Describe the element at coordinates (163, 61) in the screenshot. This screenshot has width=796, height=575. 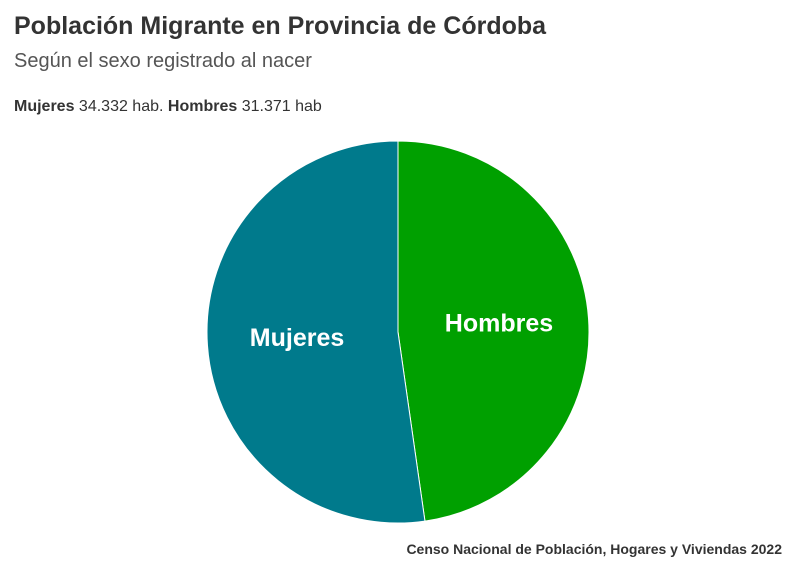
I see `chart-subtitle: Según el sexo registrado al nacer` at that location.